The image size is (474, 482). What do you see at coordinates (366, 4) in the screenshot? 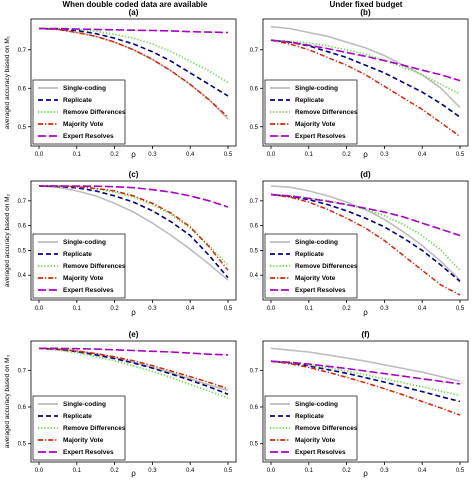
I see `column-title-right: Under fixed budget` at bounding box center [366, 4].